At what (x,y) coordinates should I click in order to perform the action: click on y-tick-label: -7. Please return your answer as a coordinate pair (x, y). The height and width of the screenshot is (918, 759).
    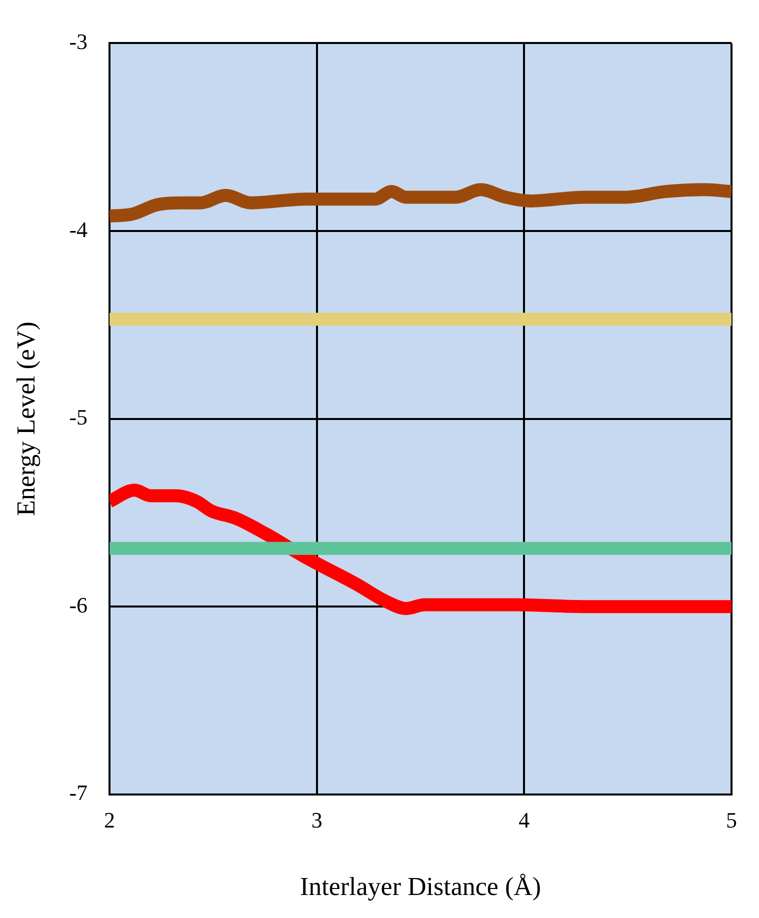
    Looking at the image, I should click on (78, 793).